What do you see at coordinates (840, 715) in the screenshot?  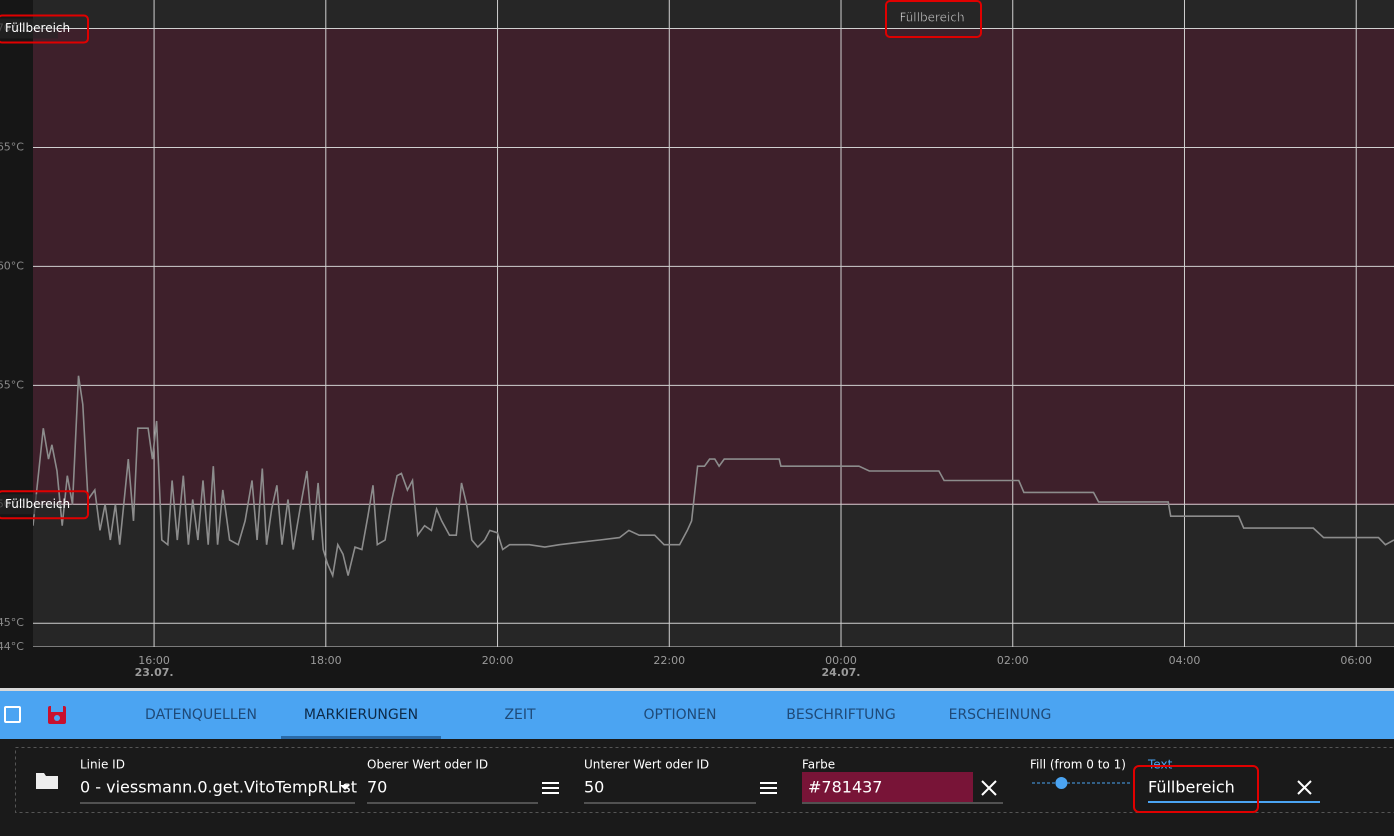 I see `tab: BESCHRIFTUNG` at bounding box center [840, 715].